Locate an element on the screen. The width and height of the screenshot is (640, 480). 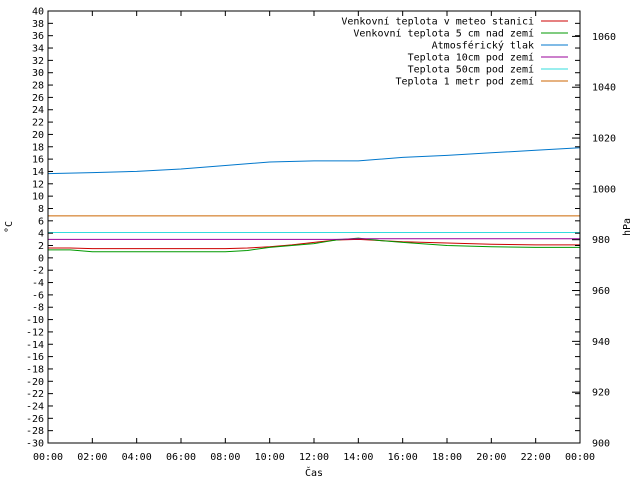
y-tick-label: 30 is located at coordinates (38, 73).